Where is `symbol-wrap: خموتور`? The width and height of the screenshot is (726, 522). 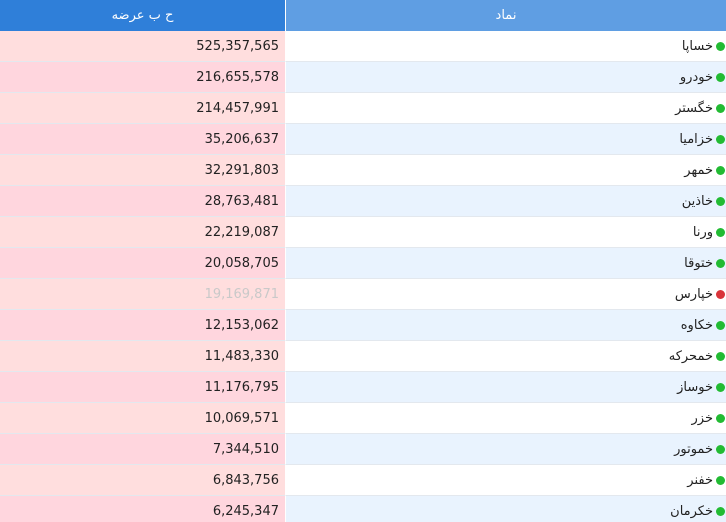 symbol-wrap: خموتور is located at coordinates (700, 449).